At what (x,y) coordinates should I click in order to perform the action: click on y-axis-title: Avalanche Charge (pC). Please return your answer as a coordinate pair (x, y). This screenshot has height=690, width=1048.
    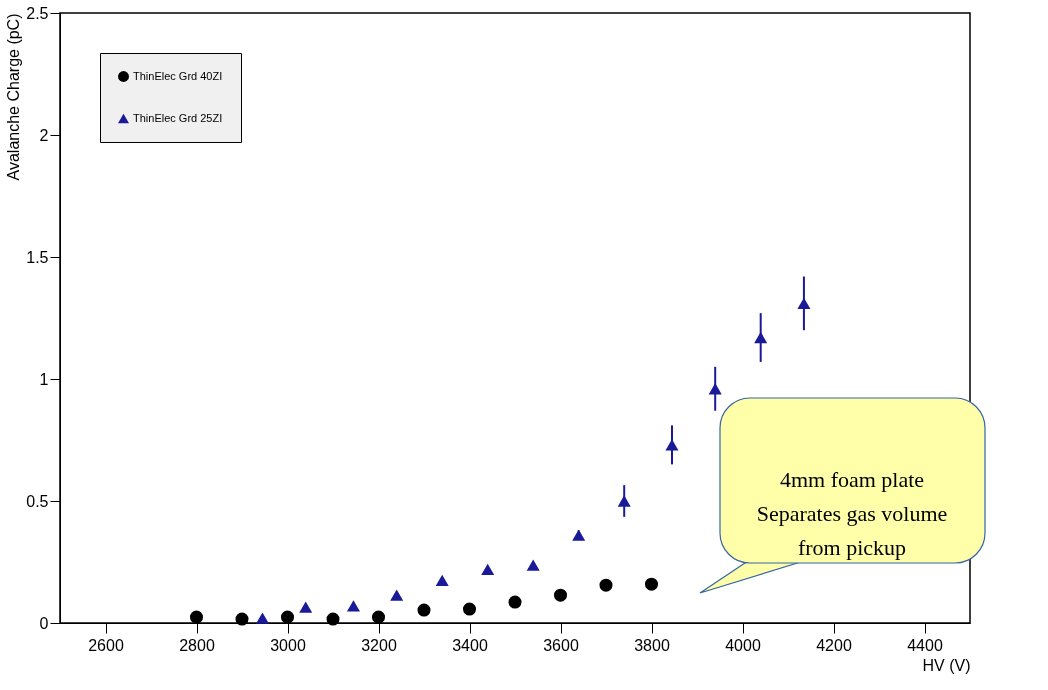
    Looking at the image, I should click on (14, 97).